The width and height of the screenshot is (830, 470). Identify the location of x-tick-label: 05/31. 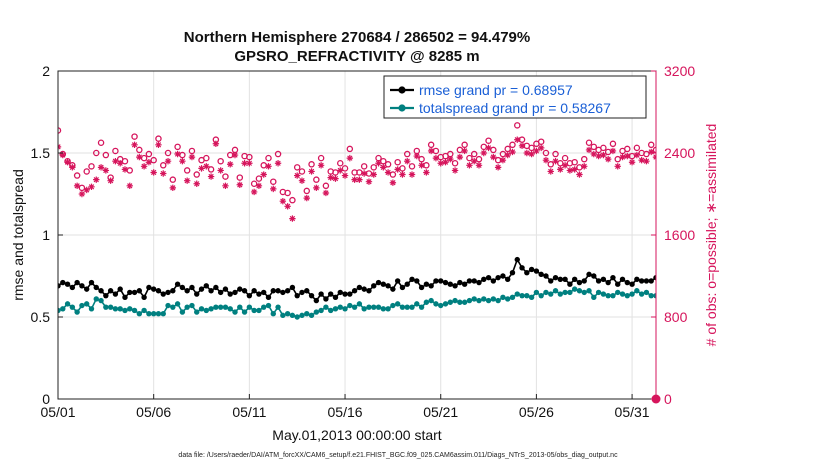
(632, 412).